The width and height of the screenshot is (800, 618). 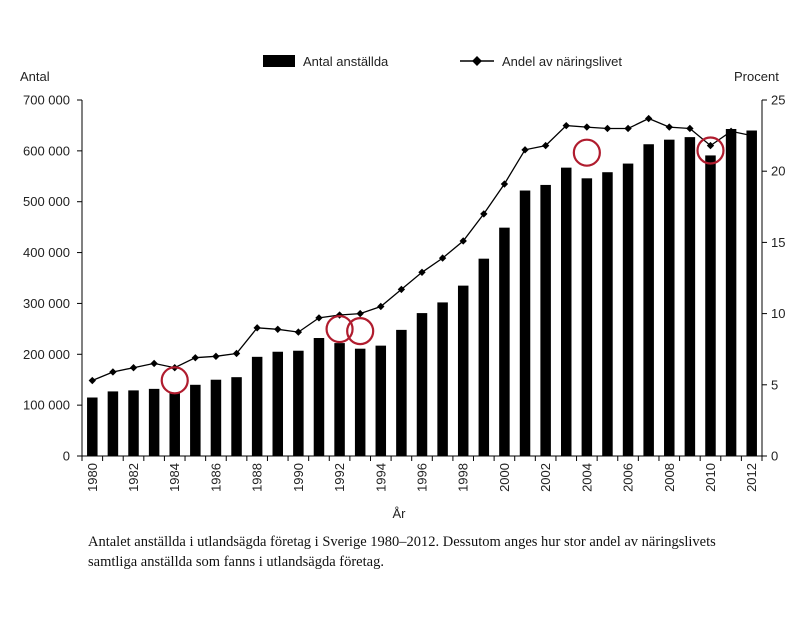 What do you see at coordinates (669, 477) in the screenshot?
I see `x-tick-label: 2008` at bounding box center [669, 477].